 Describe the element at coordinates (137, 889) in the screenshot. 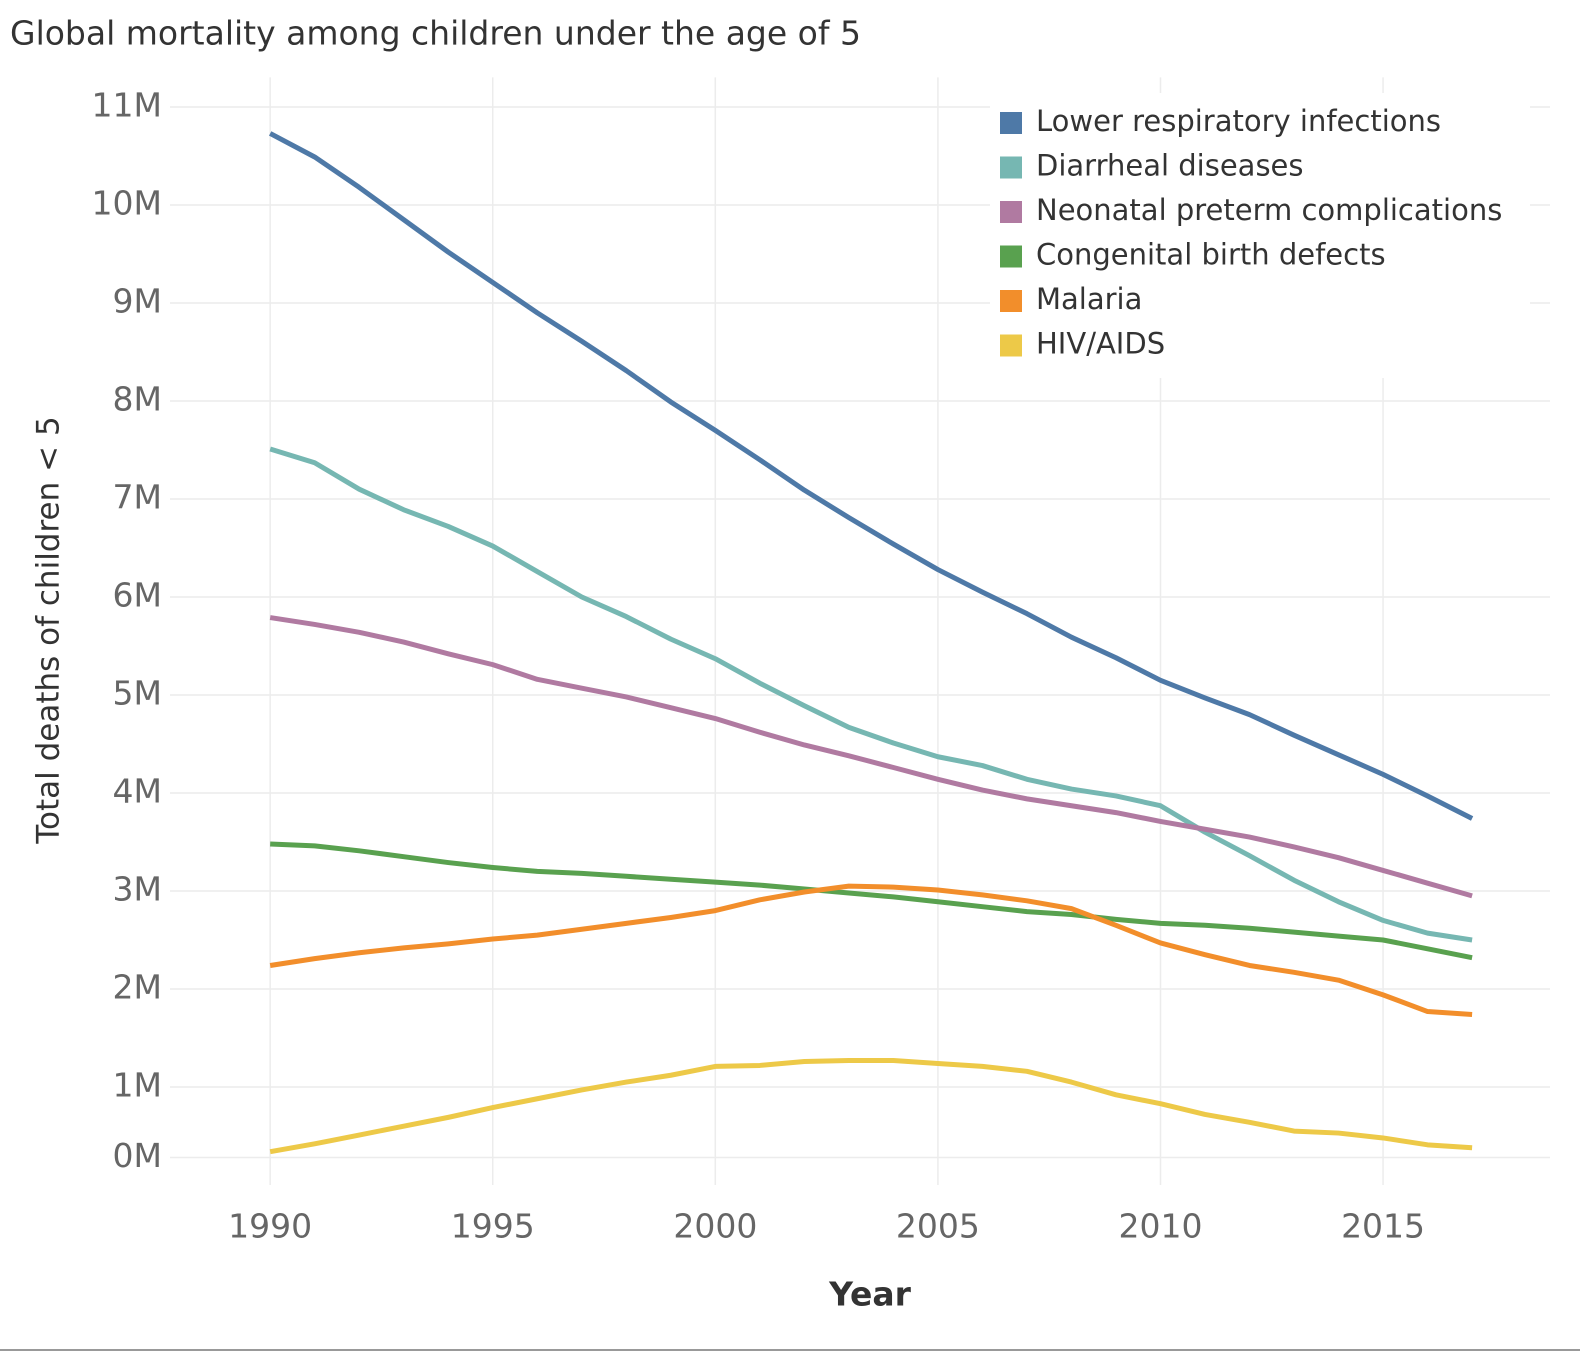

I see `y-tick-label: 3M` at that location.